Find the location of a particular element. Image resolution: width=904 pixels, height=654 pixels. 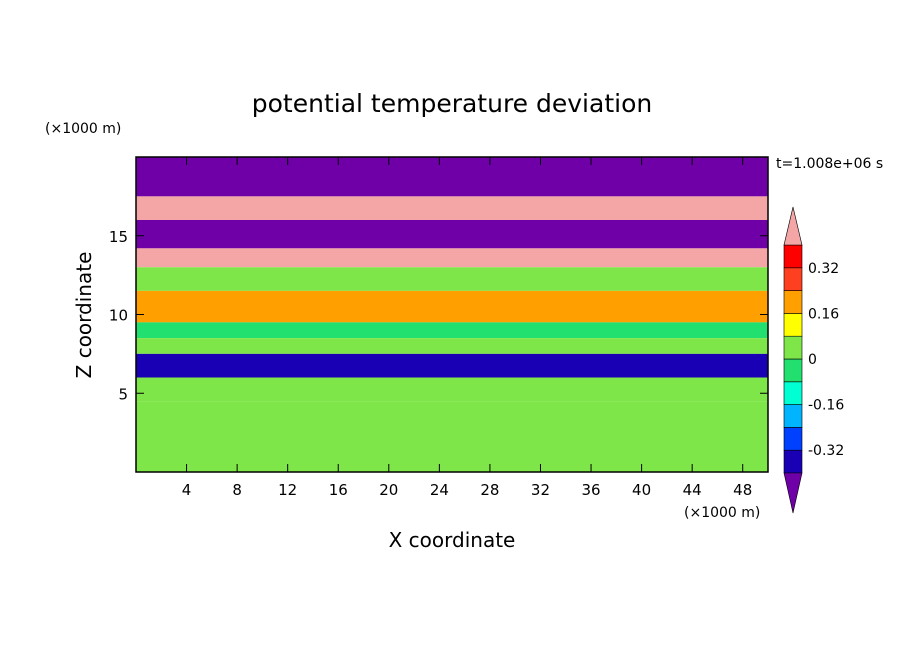

colorbar-tick-label: 0.32 is located at coordinates (823, 269).